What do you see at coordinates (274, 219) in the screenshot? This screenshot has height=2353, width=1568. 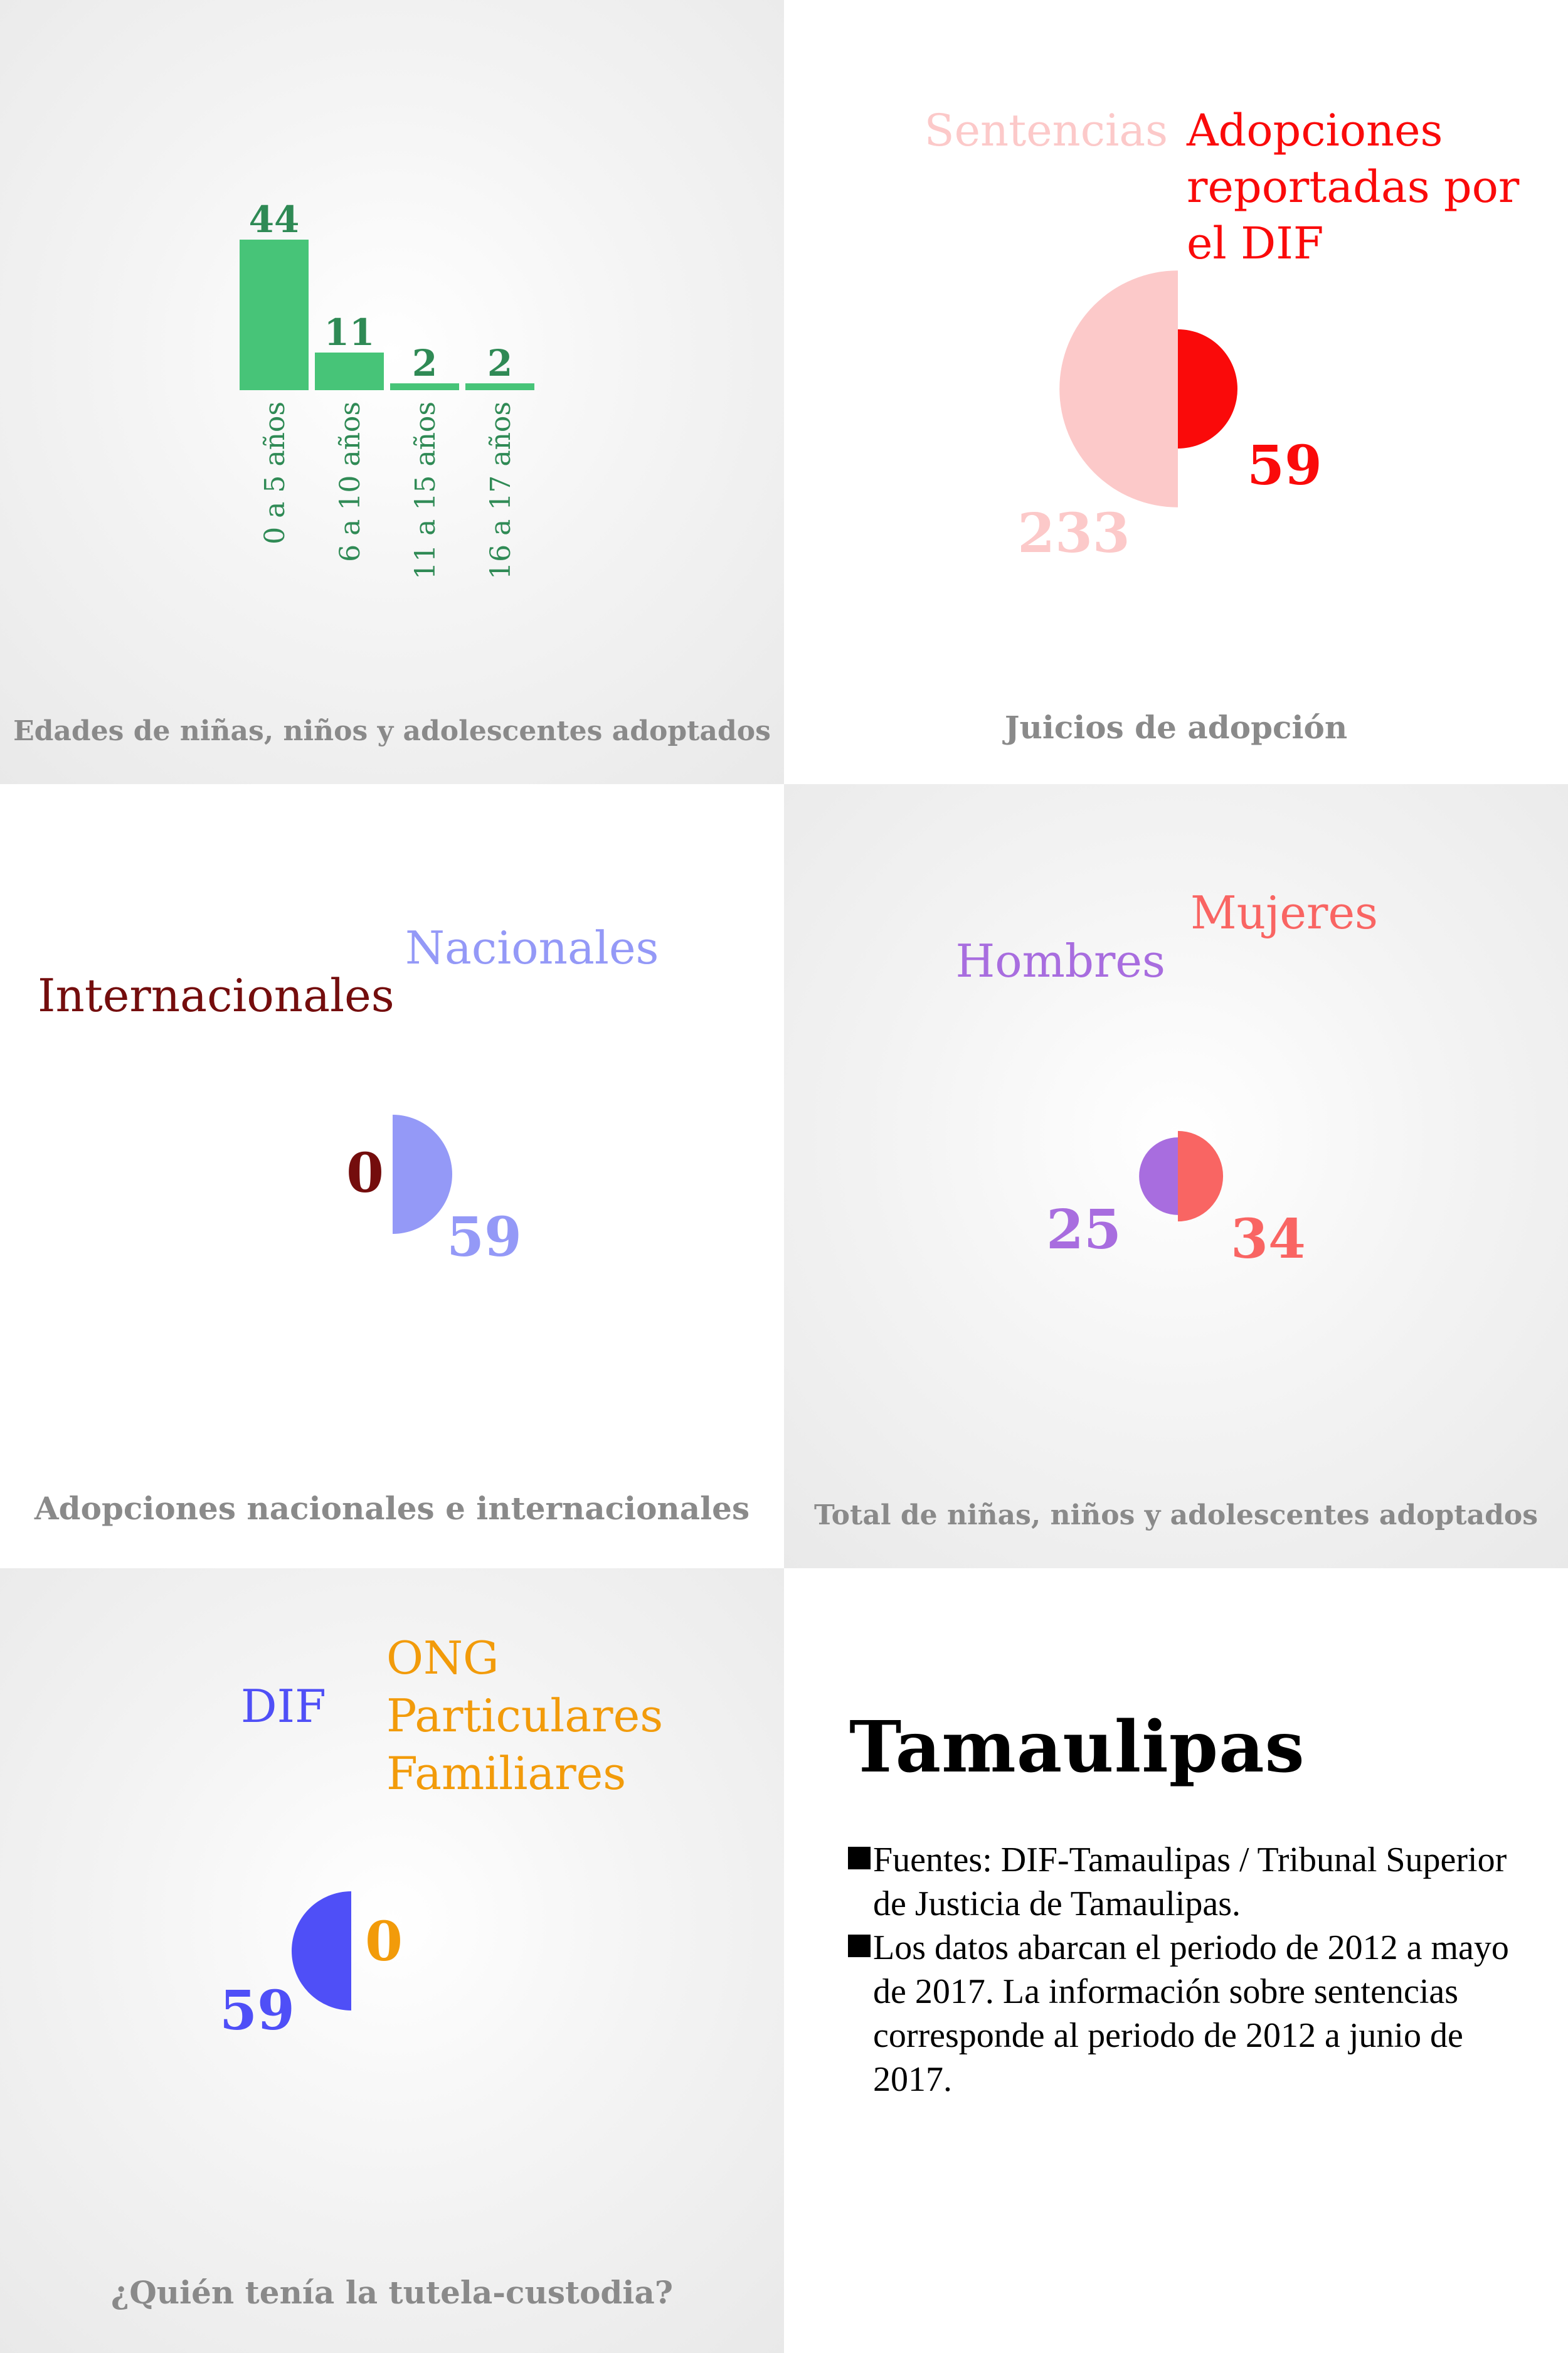 I see `bar-value-label: 44` at bounding box center [274, 219].